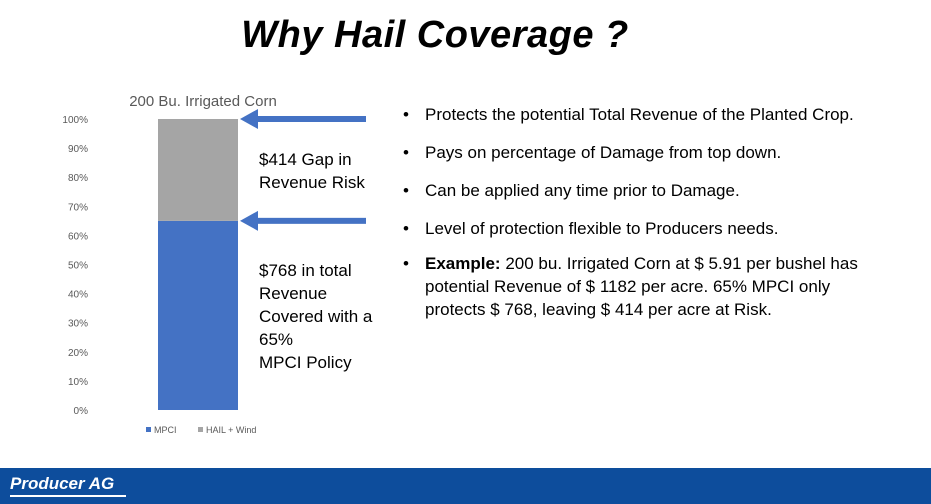 Image resolution: width=931 pixels, height=504 pixels. Describe the element at coordinates (463, 263) in the screenshot. I see `example-label: Example:` at that location.